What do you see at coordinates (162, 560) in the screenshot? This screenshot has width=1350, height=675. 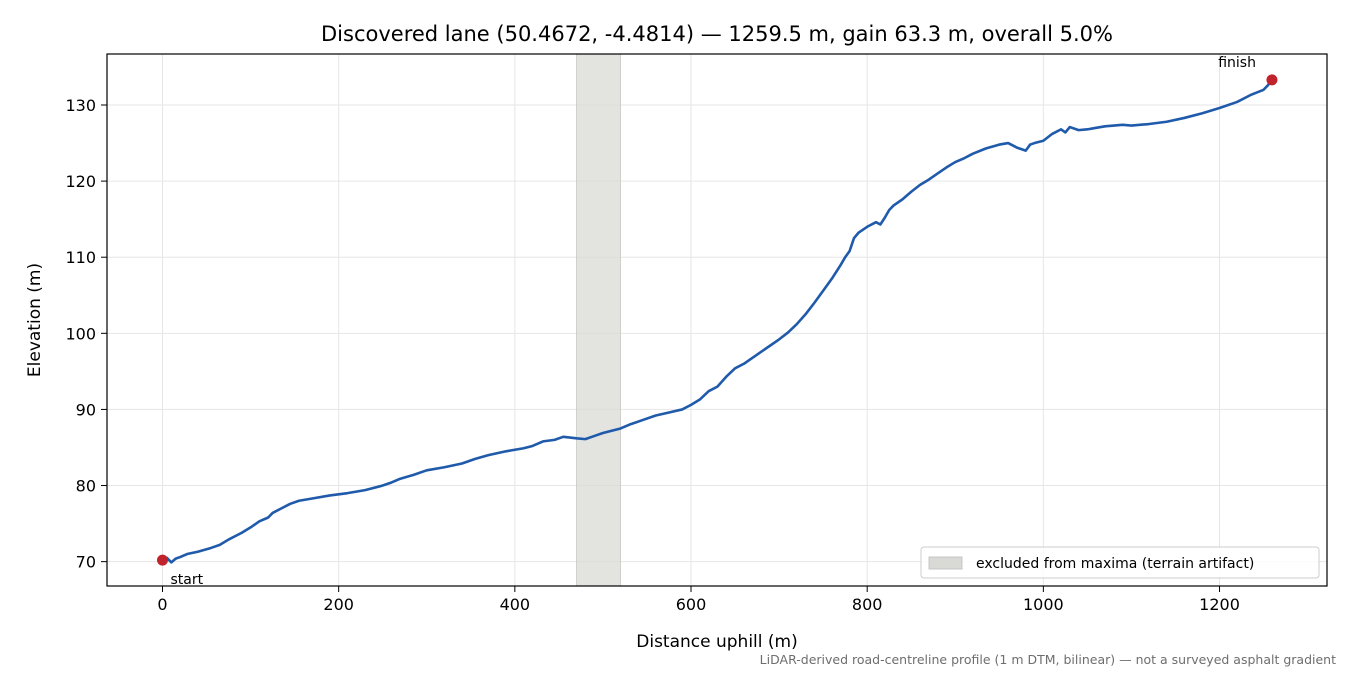 I see `start-marker` at bounding box center [162, 560].